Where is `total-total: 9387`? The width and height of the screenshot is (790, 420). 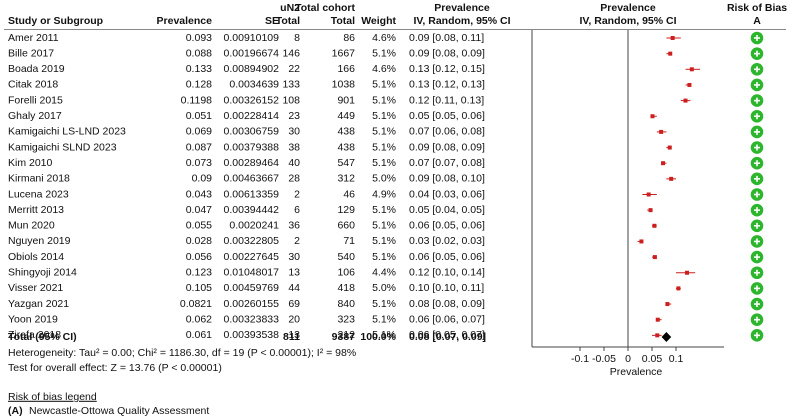
total-total: 9387 is located at coordinates (344, 337).